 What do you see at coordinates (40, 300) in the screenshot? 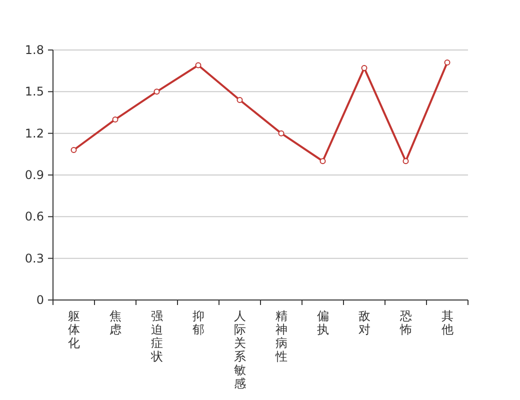
I see `y-tick-label: 0` at bounding box center [40, 300].